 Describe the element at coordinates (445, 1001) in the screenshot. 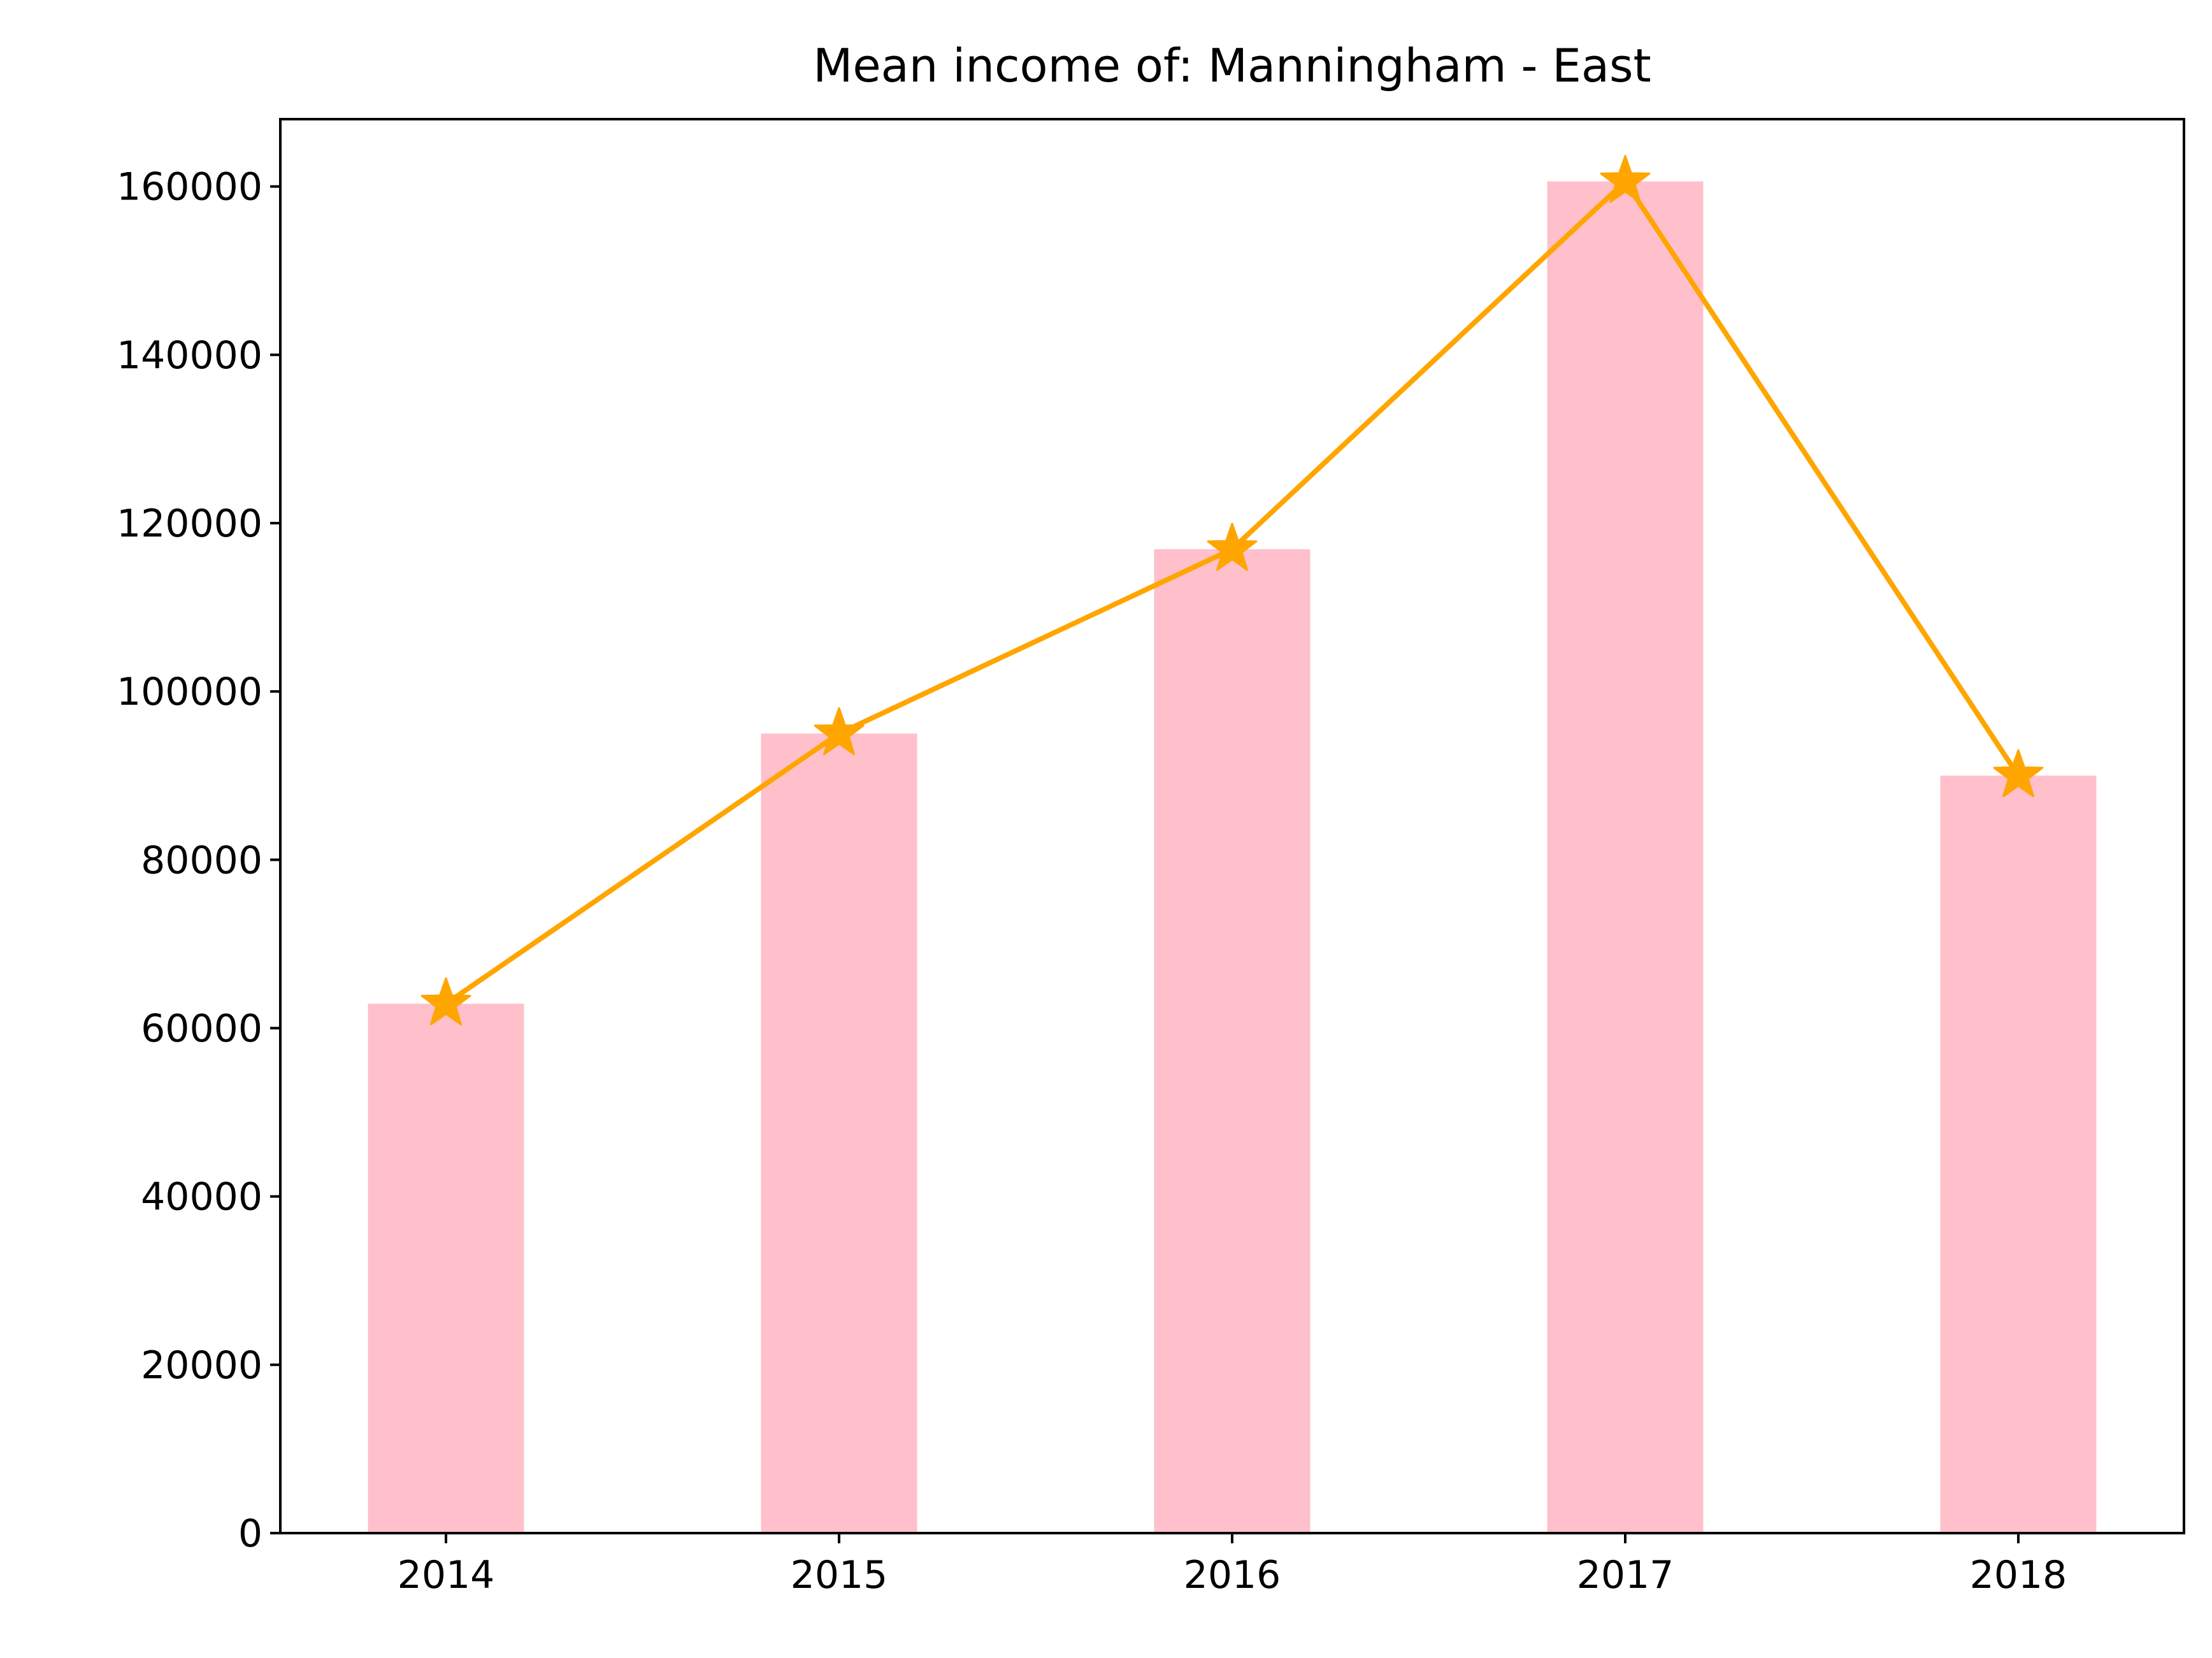

I see `star-marker-2014` at that location.